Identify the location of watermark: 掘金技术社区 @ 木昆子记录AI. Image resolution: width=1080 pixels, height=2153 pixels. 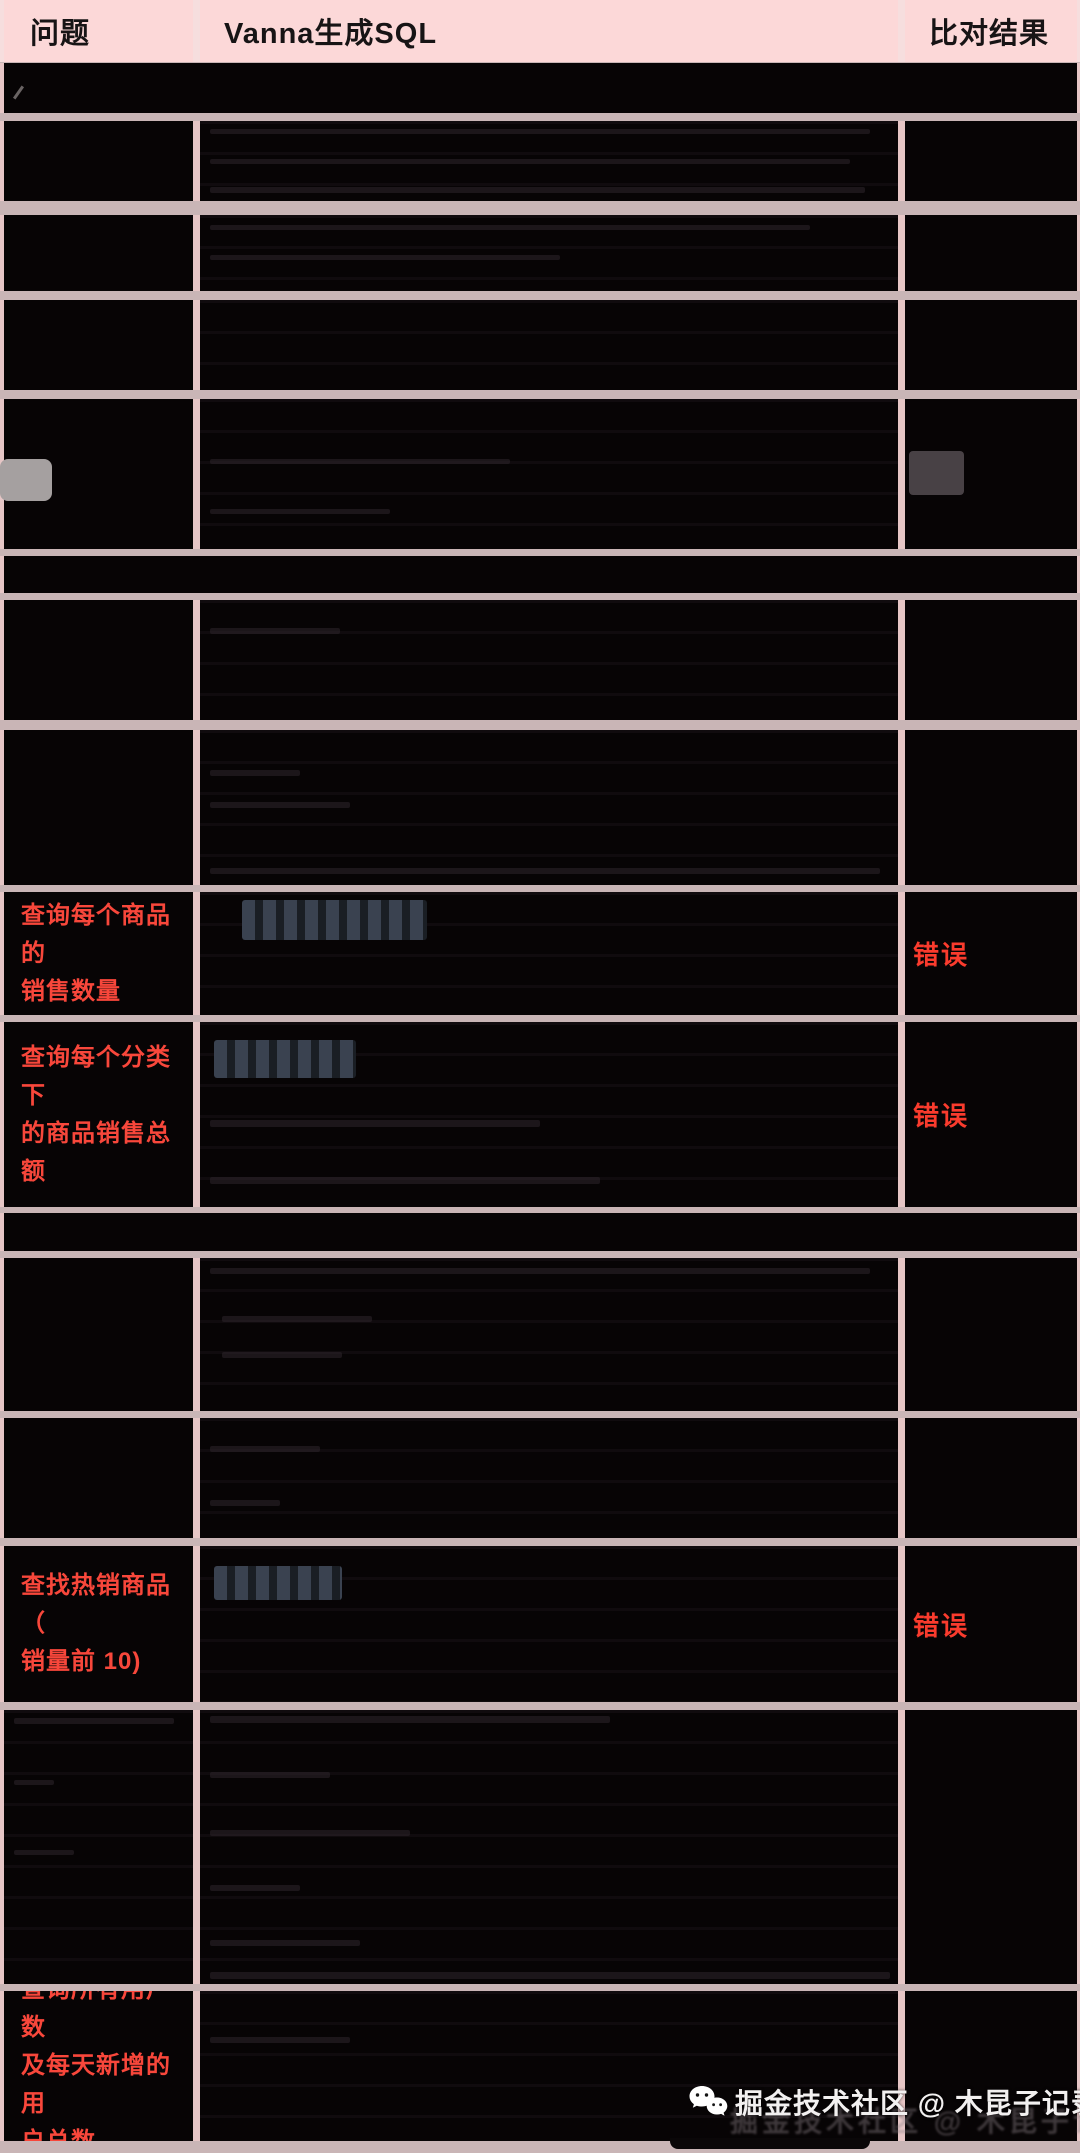
(884, 2102).